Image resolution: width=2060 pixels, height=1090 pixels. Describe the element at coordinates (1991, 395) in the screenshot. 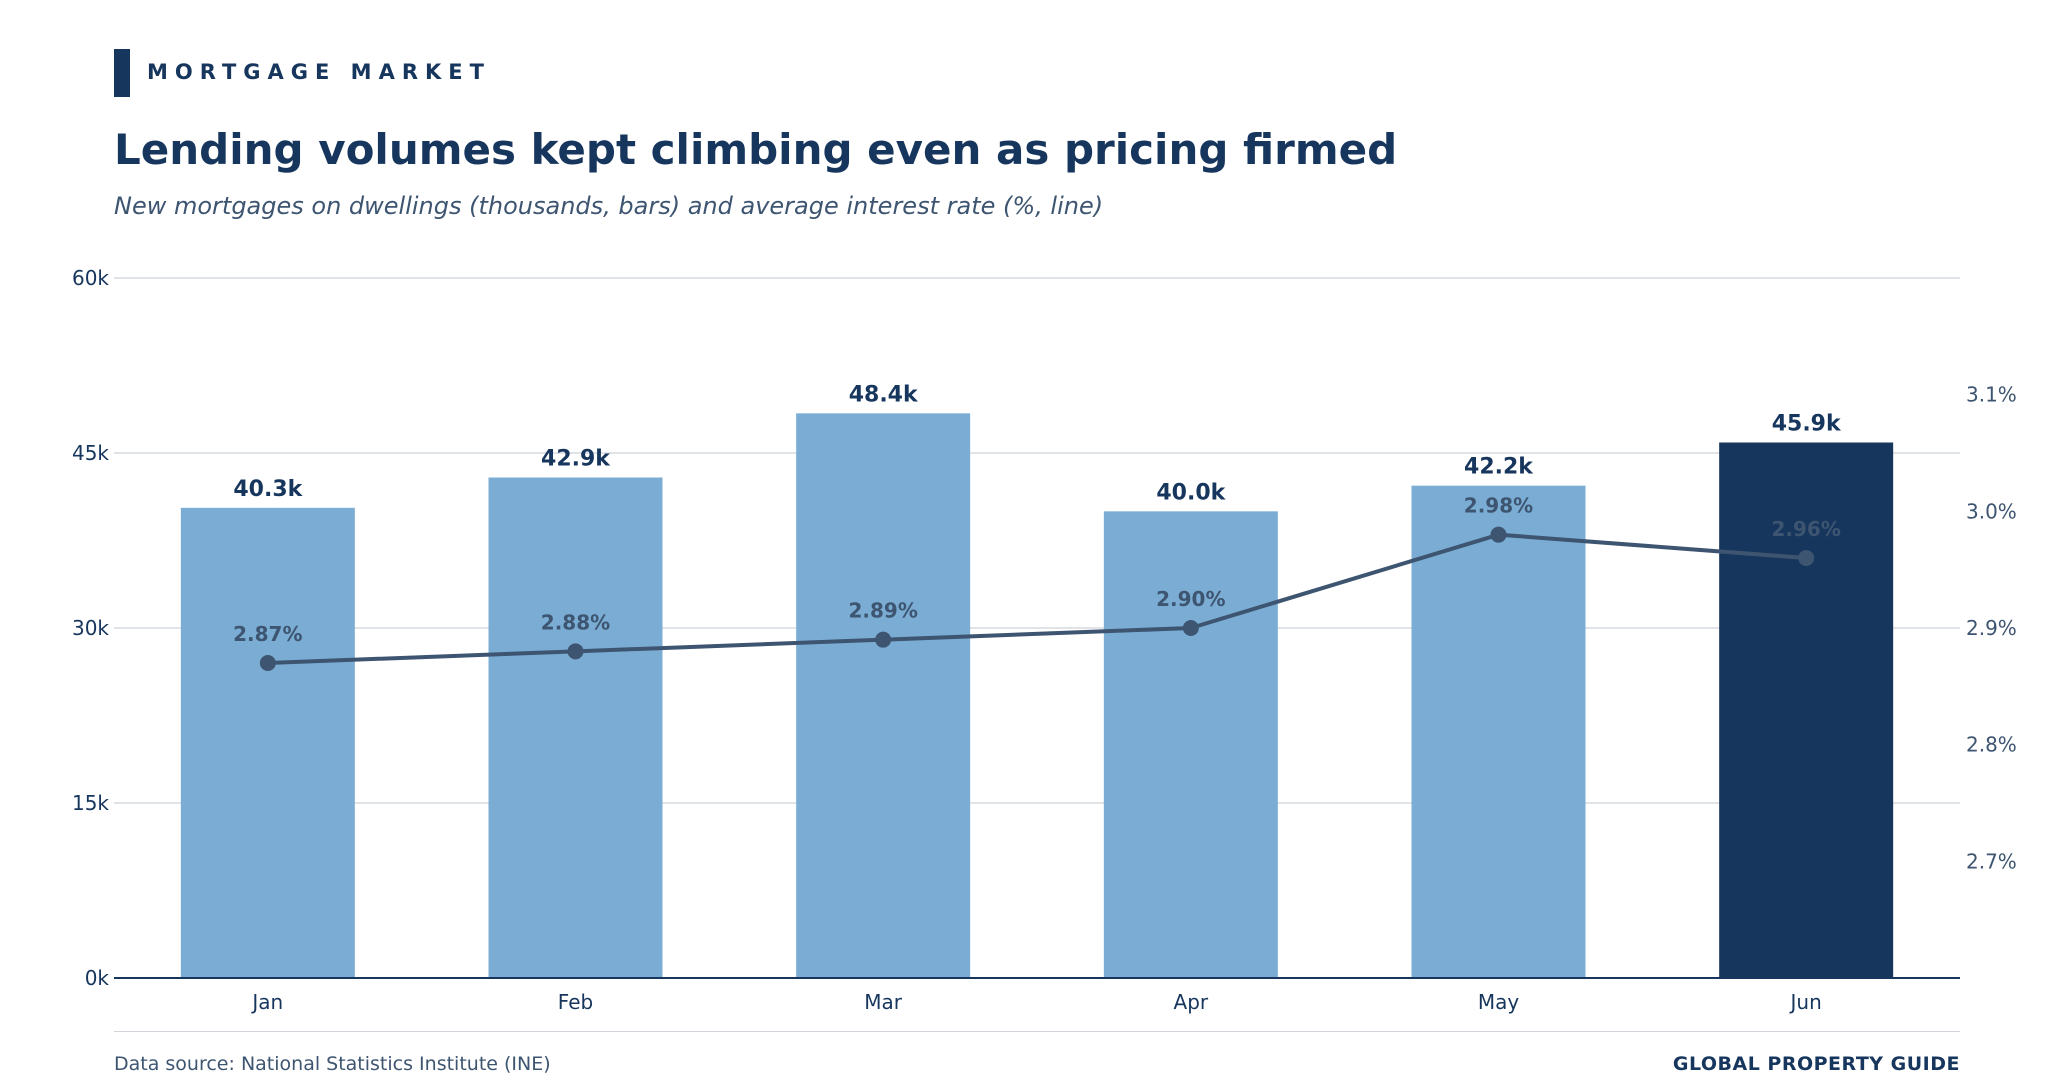

I see `y-right-tick-label: 3.1%` at that location.